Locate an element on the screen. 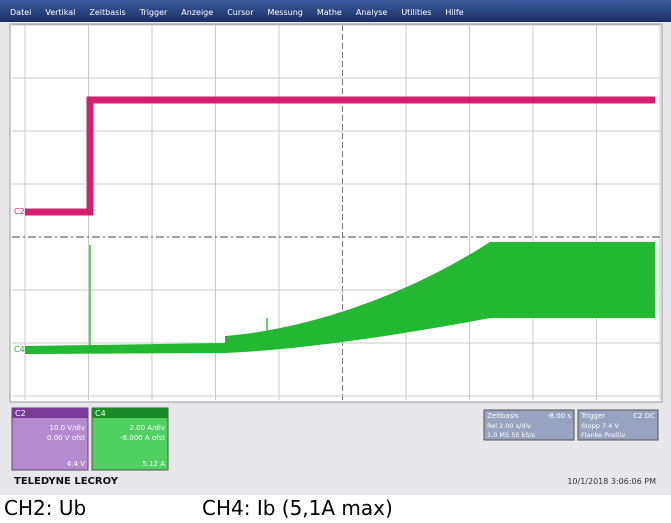  info-line: 1.0 MS 50 kS/s is located at coordinates (511, 435).